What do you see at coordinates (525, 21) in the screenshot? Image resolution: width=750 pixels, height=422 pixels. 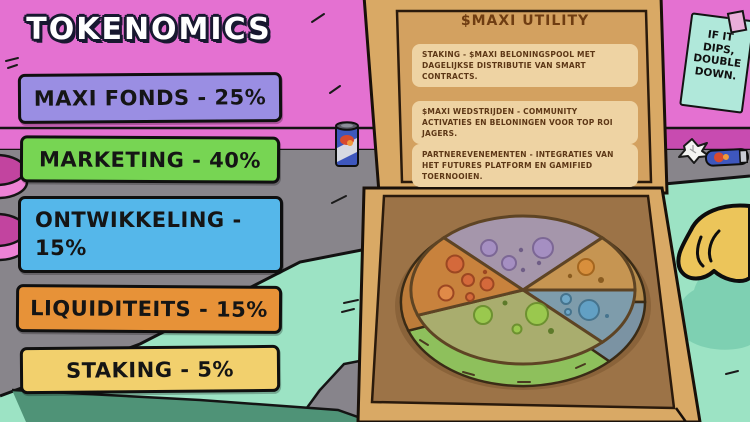 I see `pizza-box-title: $MAXI UTILITY` at bounding box center [525, 21].